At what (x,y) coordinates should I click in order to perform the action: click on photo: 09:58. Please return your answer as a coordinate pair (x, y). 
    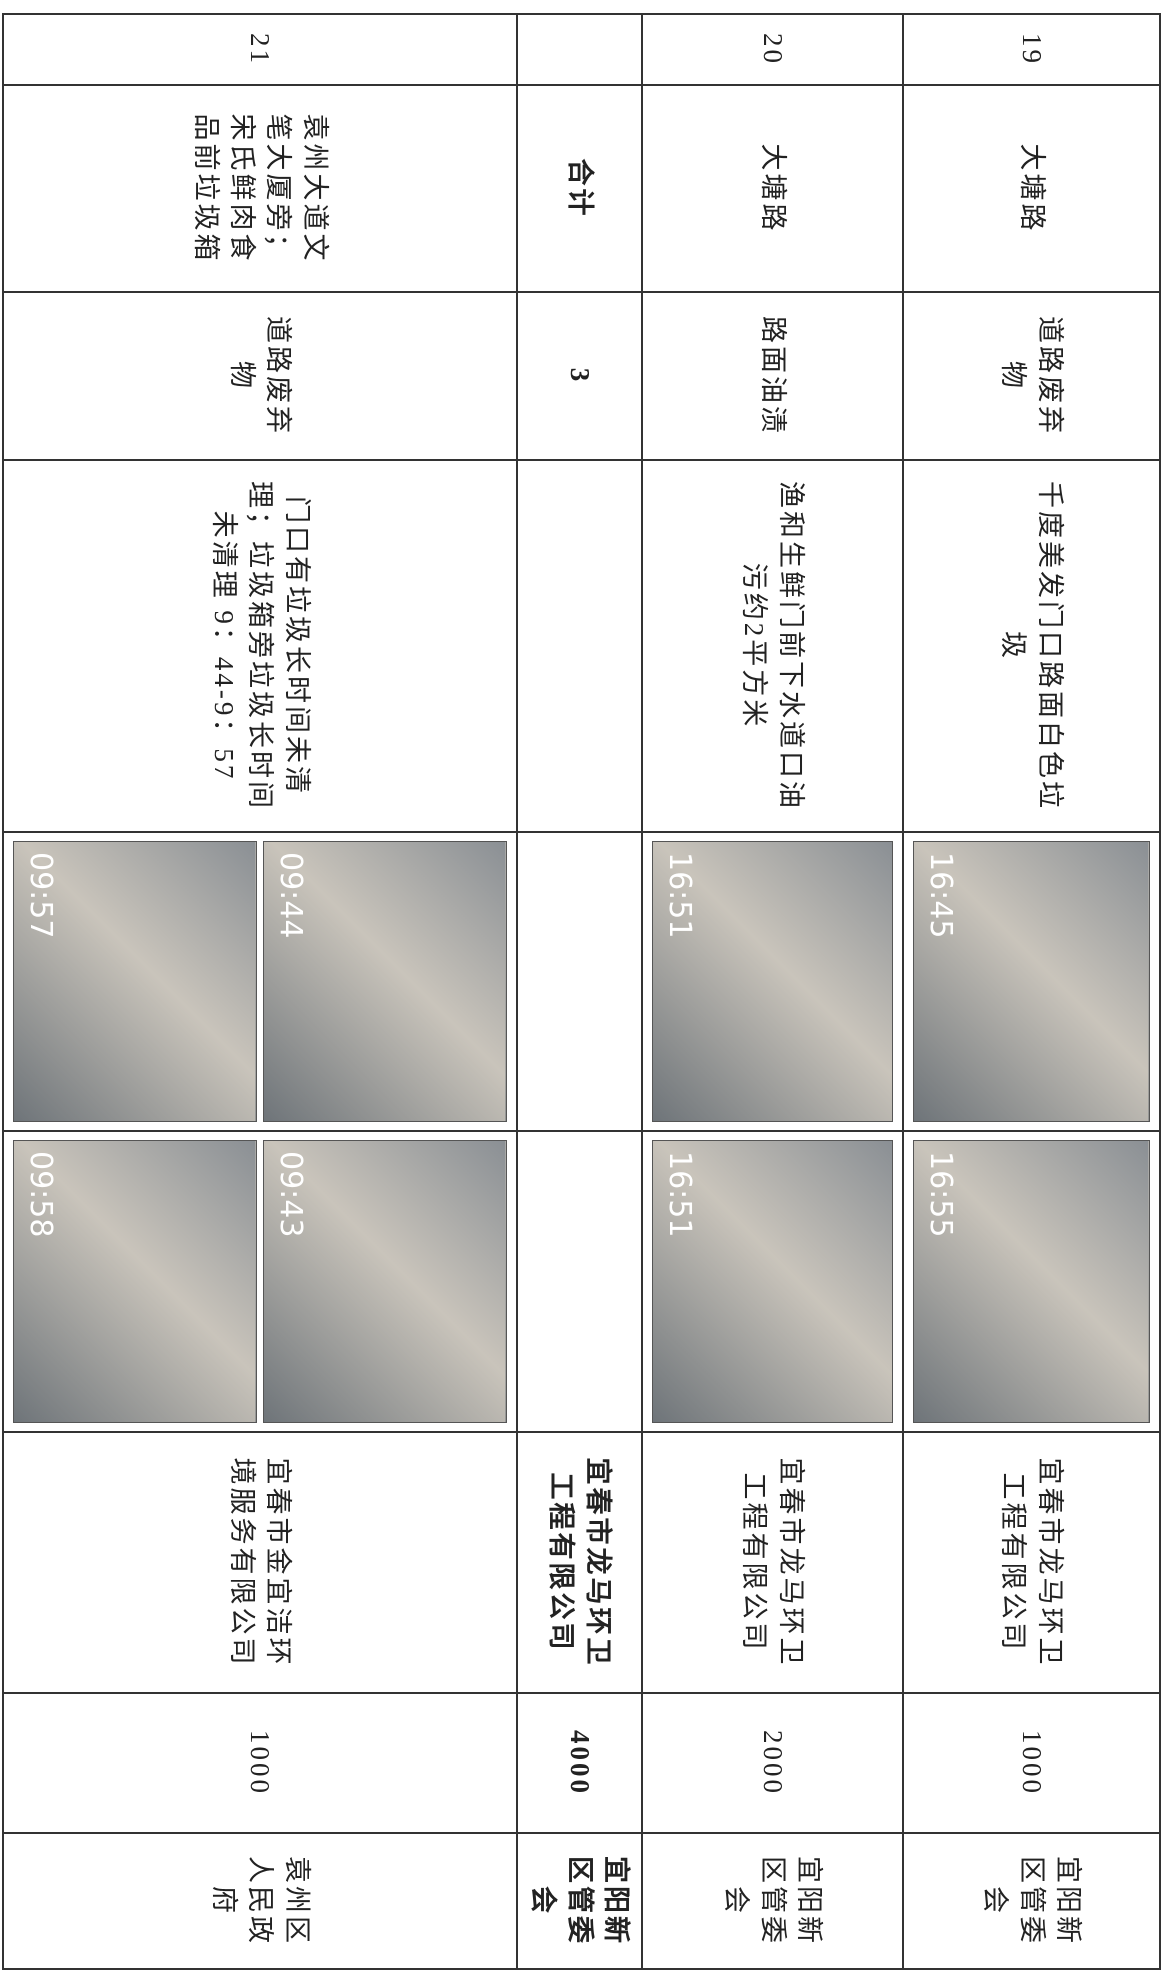
    Looking at the image, I should click on (135, 1281).